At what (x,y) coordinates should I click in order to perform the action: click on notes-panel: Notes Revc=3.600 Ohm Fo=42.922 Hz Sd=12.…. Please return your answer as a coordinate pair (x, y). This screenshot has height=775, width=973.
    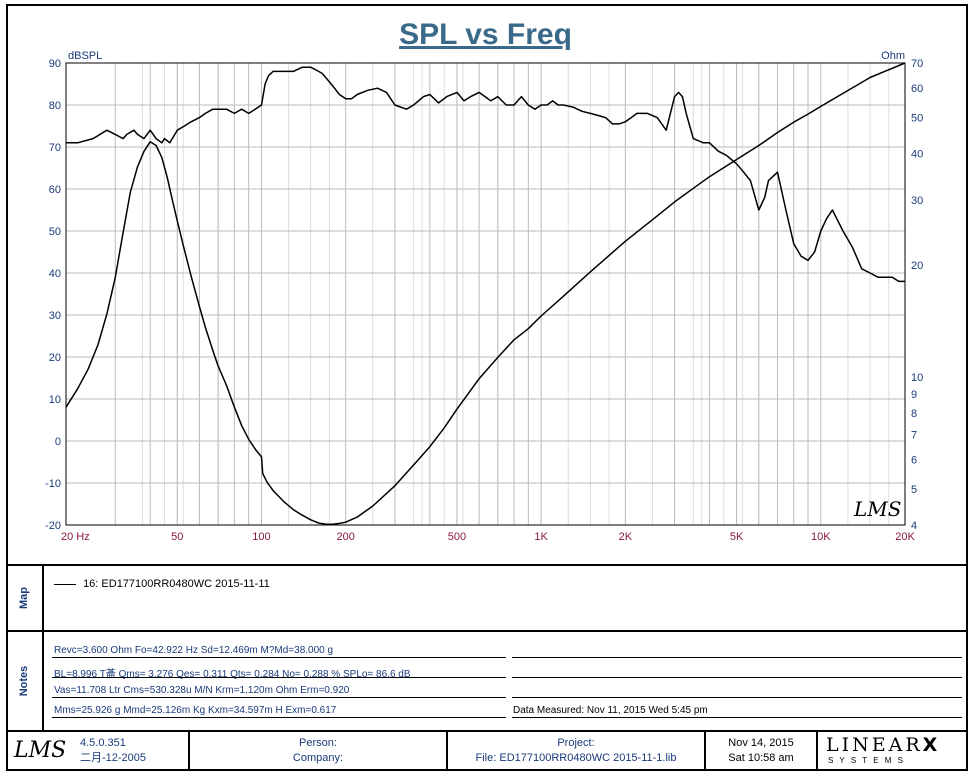
    Looking at the image, I should click on (487, 682).